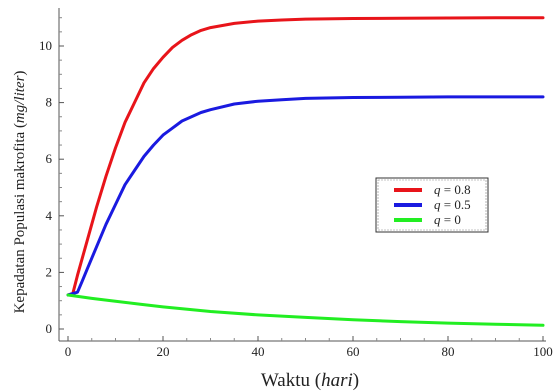  What do you see at coordinates (353, 351) in the screenshot?
I see `x-tick-label: 60` at bounding box center [353, 351].